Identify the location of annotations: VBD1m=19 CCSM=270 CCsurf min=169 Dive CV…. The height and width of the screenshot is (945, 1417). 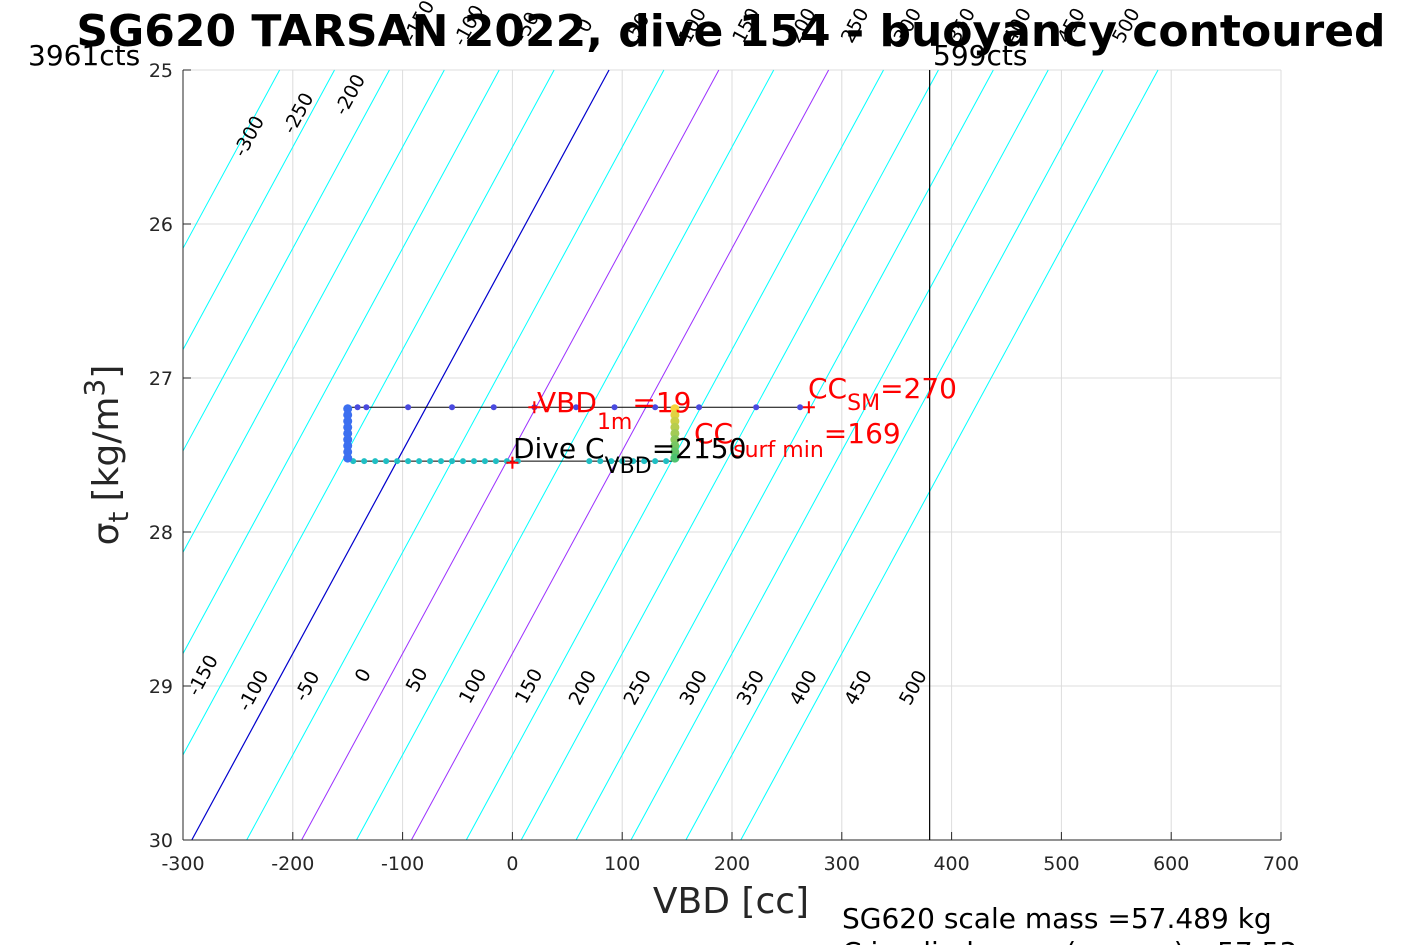
(735, 425).